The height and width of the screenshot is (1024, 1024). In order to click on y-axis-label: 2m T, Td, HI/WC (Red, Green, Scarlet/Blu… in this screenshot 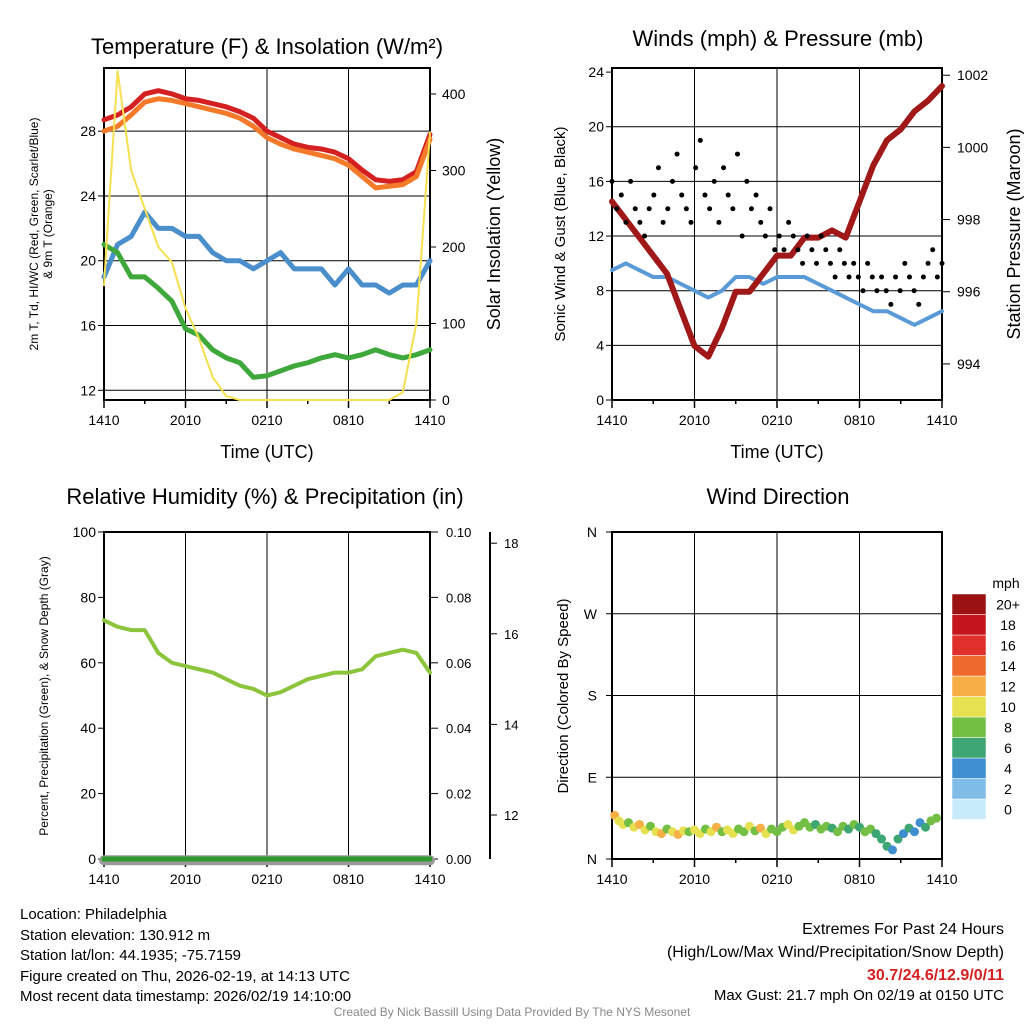, I will do `click(34, 234)`.